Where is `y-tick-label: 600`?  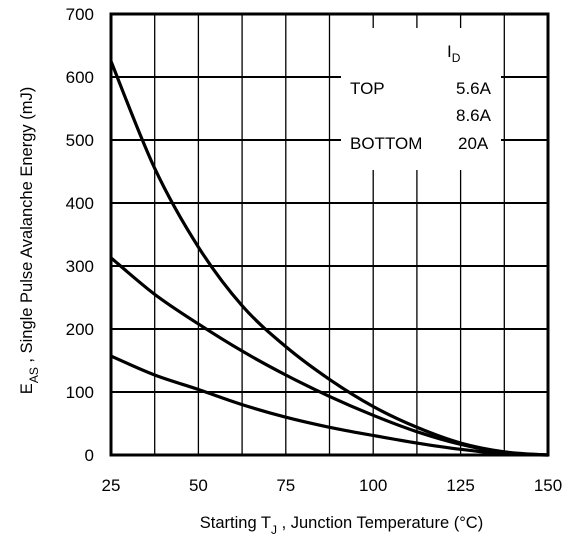 y-tick-label: 600 is located at coordinates (80, 77).